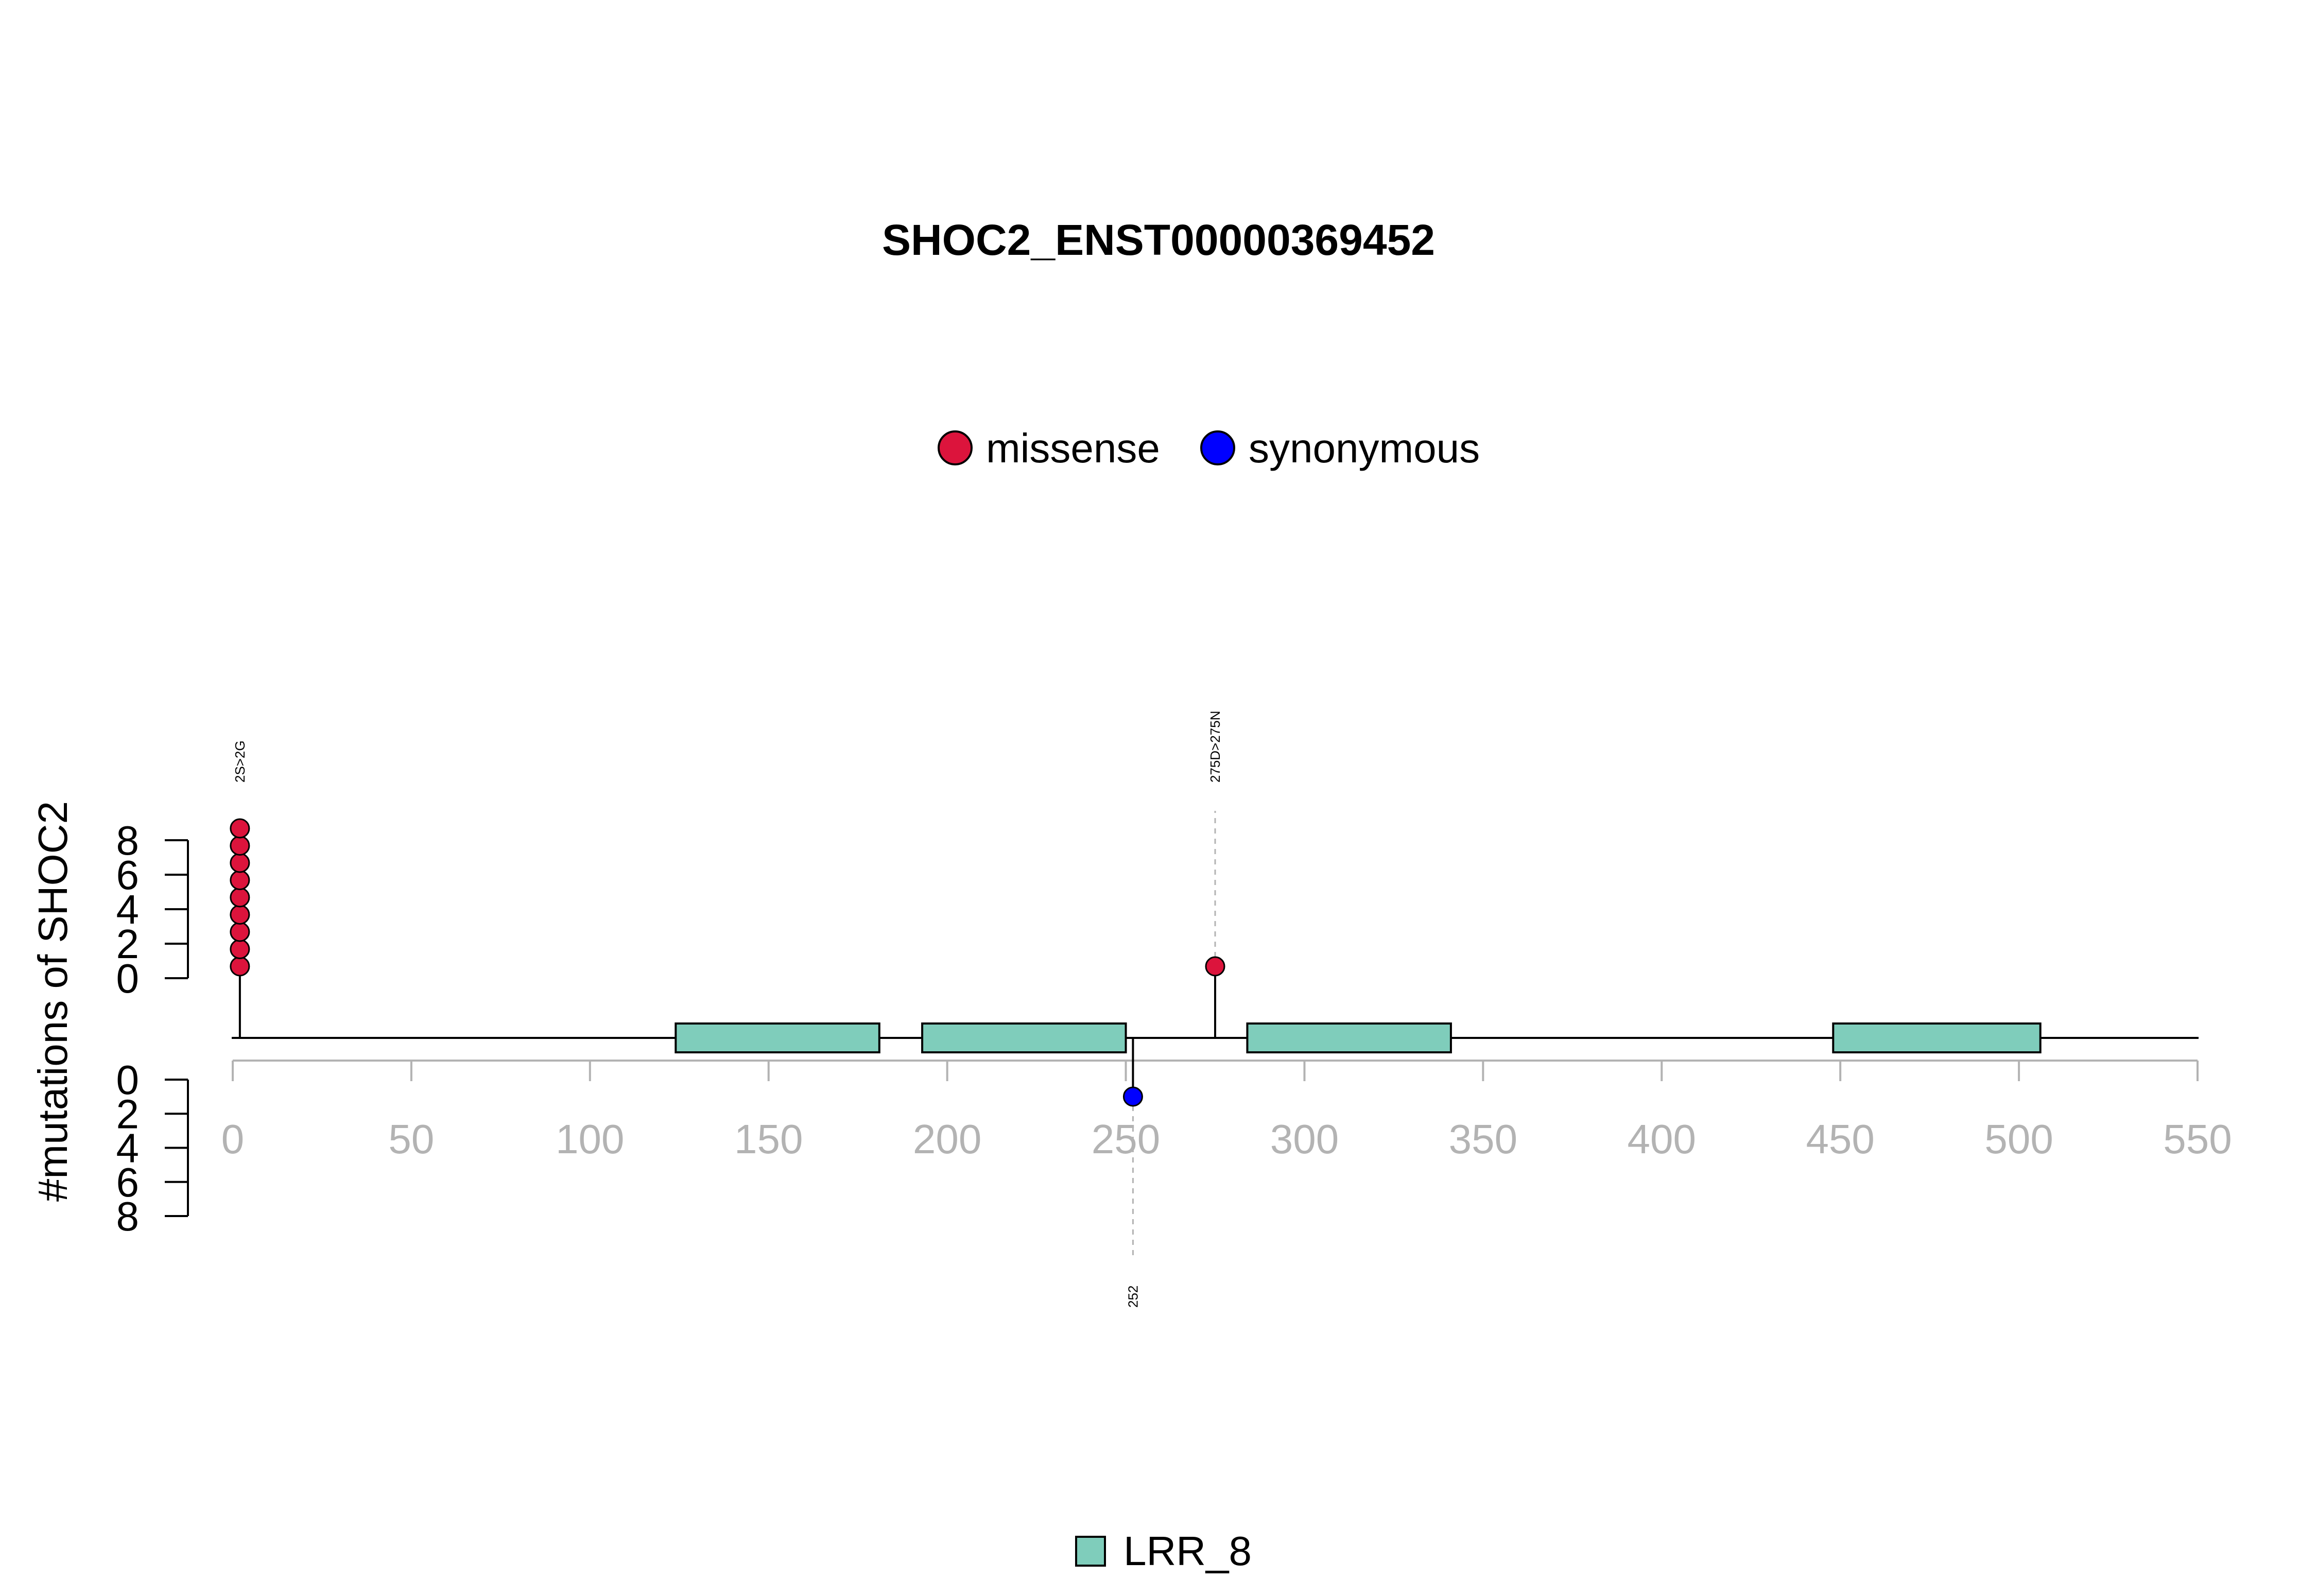  Describe the element at coordinates (1090, 1552) in the screenshot. I see `legend-lrr8-swatch` at that location.